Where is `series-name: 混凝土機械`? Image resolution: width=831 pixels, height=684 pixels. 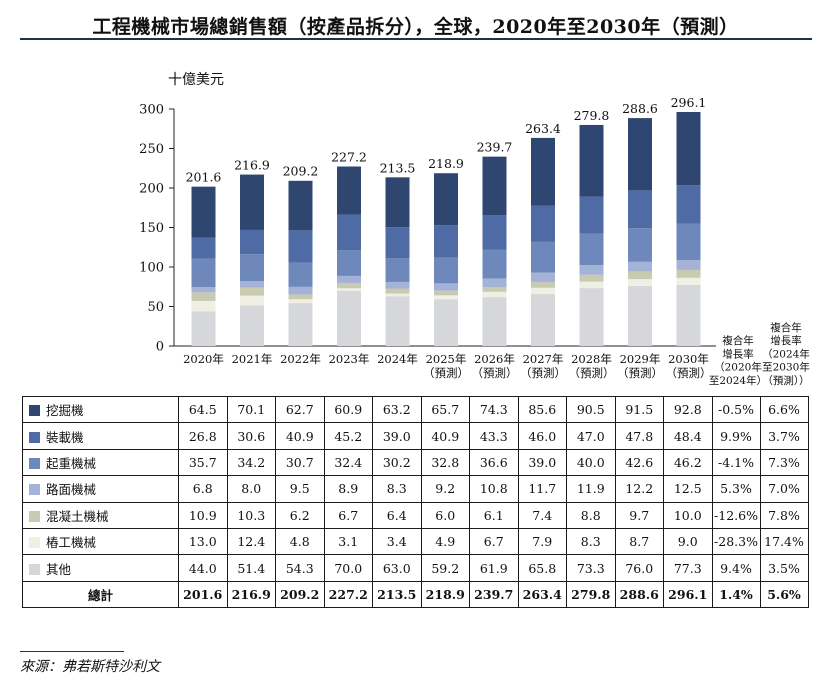
series-name: 混凝土機械 is located at coordinates (77, 516).